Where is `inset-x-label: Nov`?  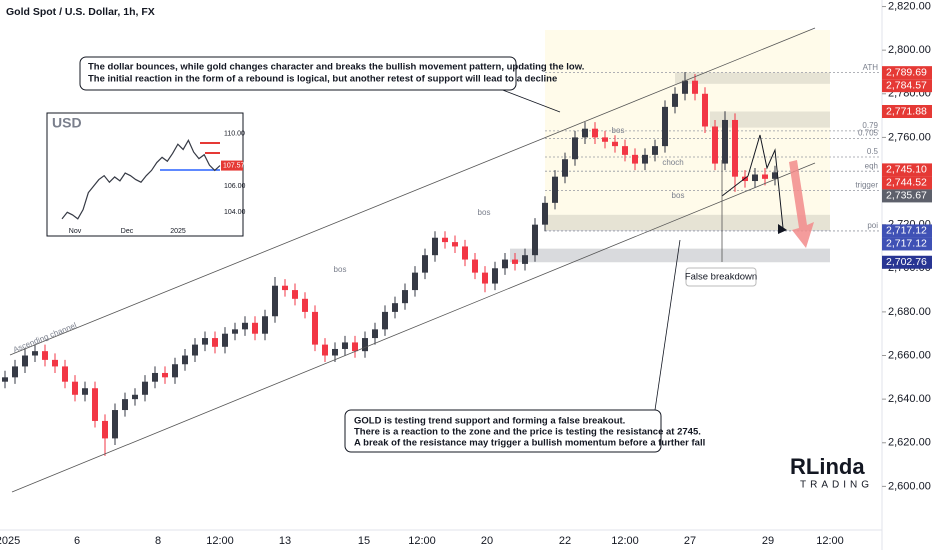 inset-x-label: Nov is located at coordinates (75, 231).